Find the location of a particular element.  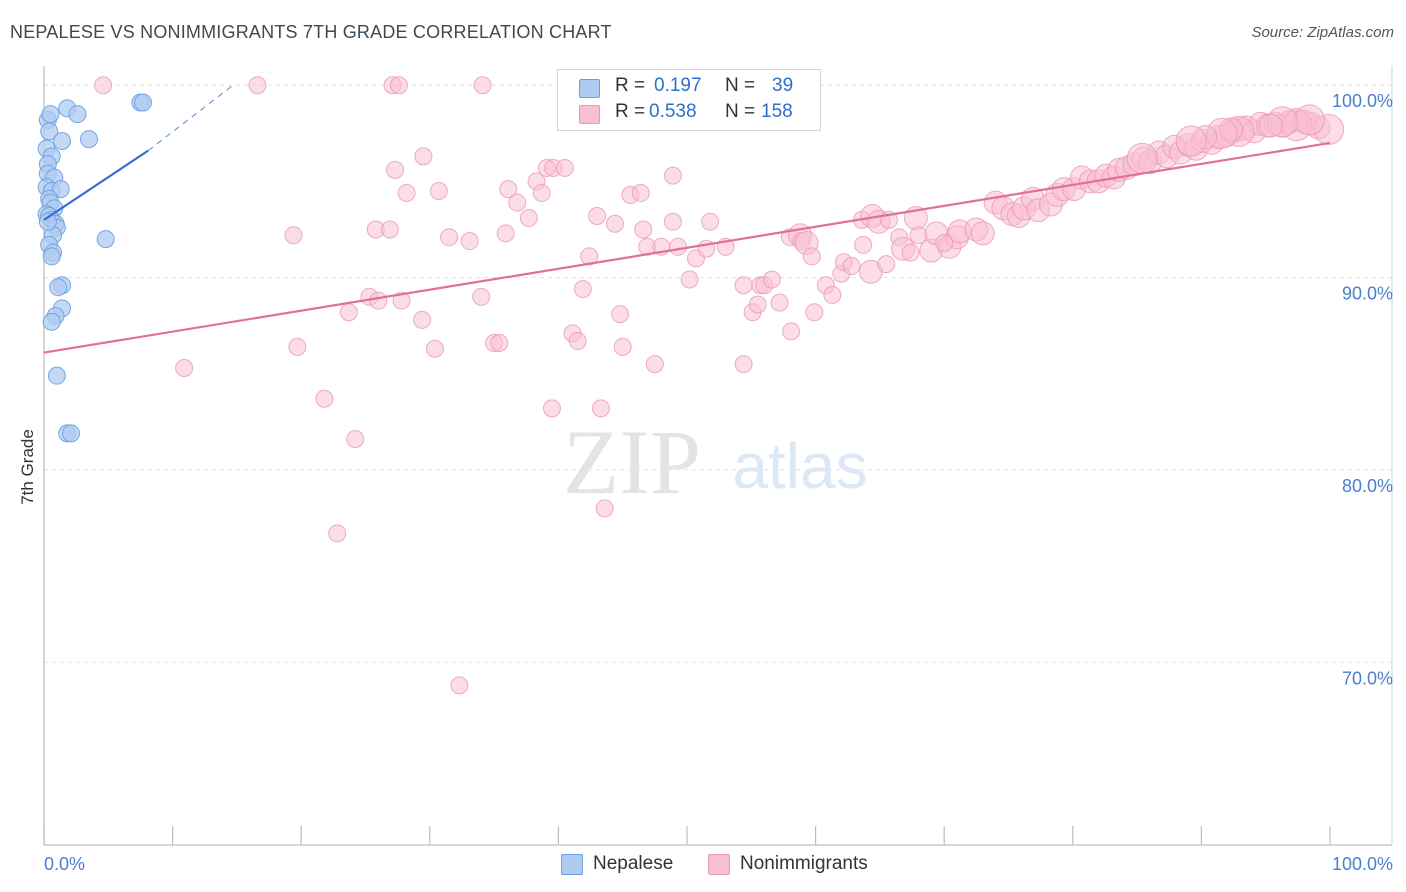

nepalese-legend-swatch is located at coordinates (572, 864).